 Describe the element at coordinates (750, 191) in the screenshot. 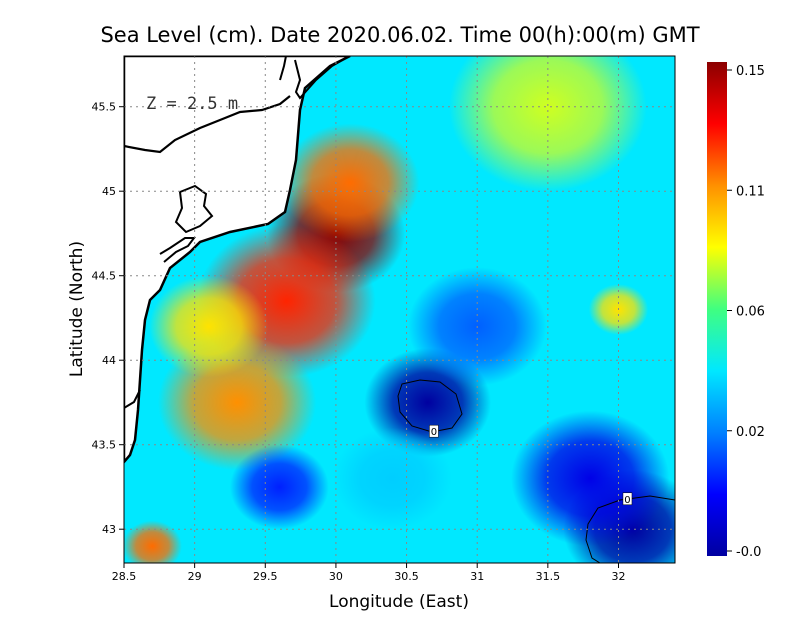

I see `colorbar-tick-label: 0.11` at that location.